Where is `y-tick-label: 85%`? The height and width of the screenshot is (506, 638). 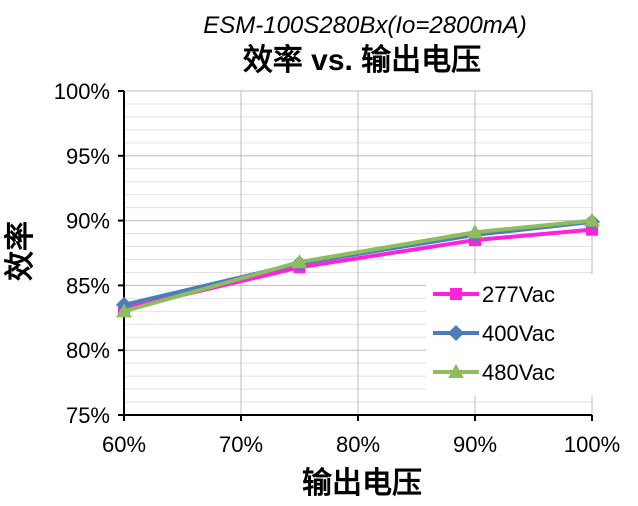
y-tick-label: 85% is located at coordinates (88, 285).